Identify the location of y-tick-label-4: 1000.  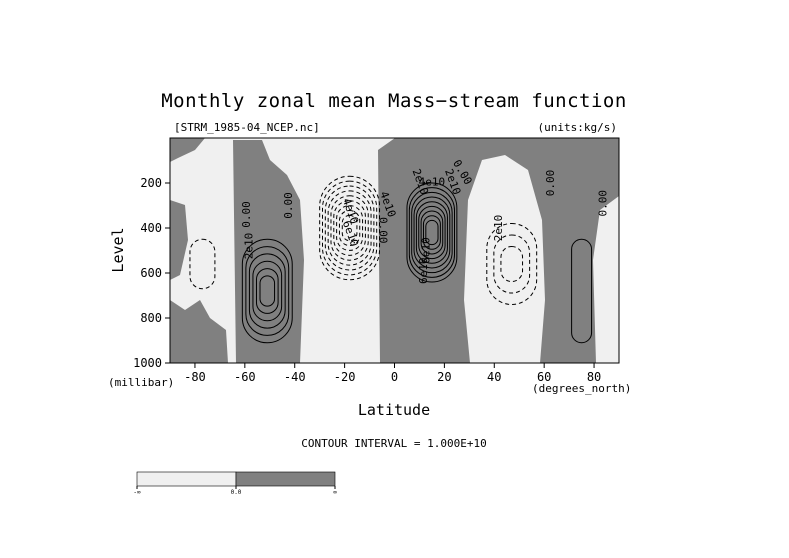
(147, 363).